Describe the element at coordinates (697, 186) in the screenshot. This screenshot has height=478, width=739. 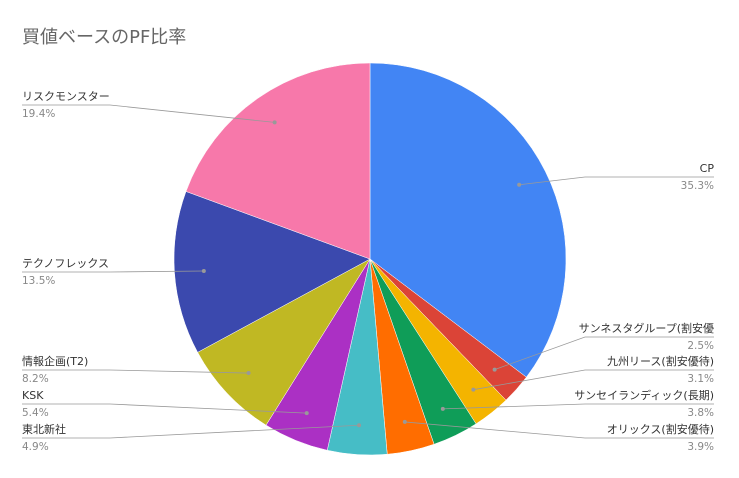
I see `slice-value-label: 35.3%` at that location.